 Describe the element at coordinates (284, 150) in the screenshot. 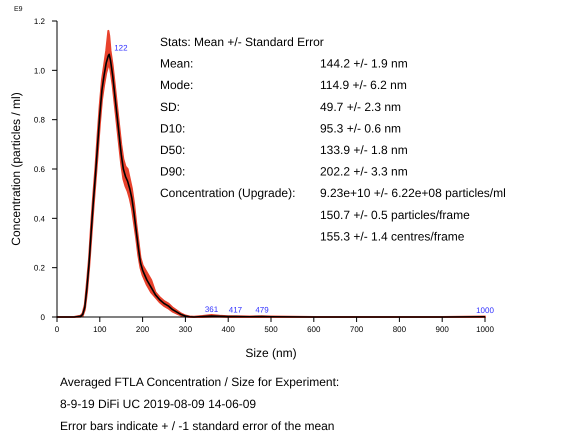

I see `text: D50: 133.9 +/- 1.8 nm` at that location.